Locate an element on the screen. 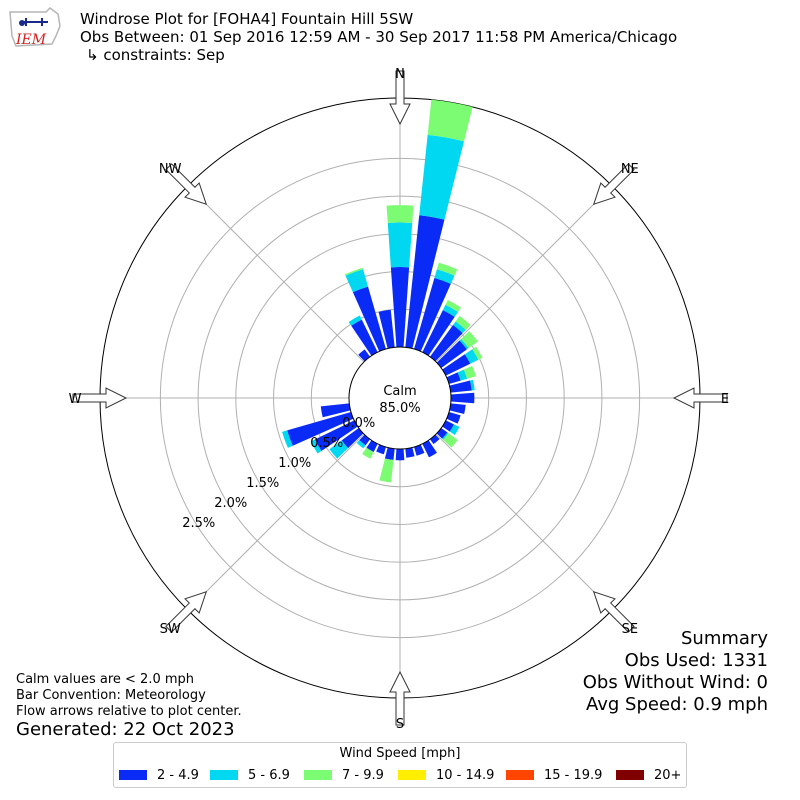 This screenshot has height=800, width=800. windrose-bar-130-bin1 is located at coordinates (445, 436).